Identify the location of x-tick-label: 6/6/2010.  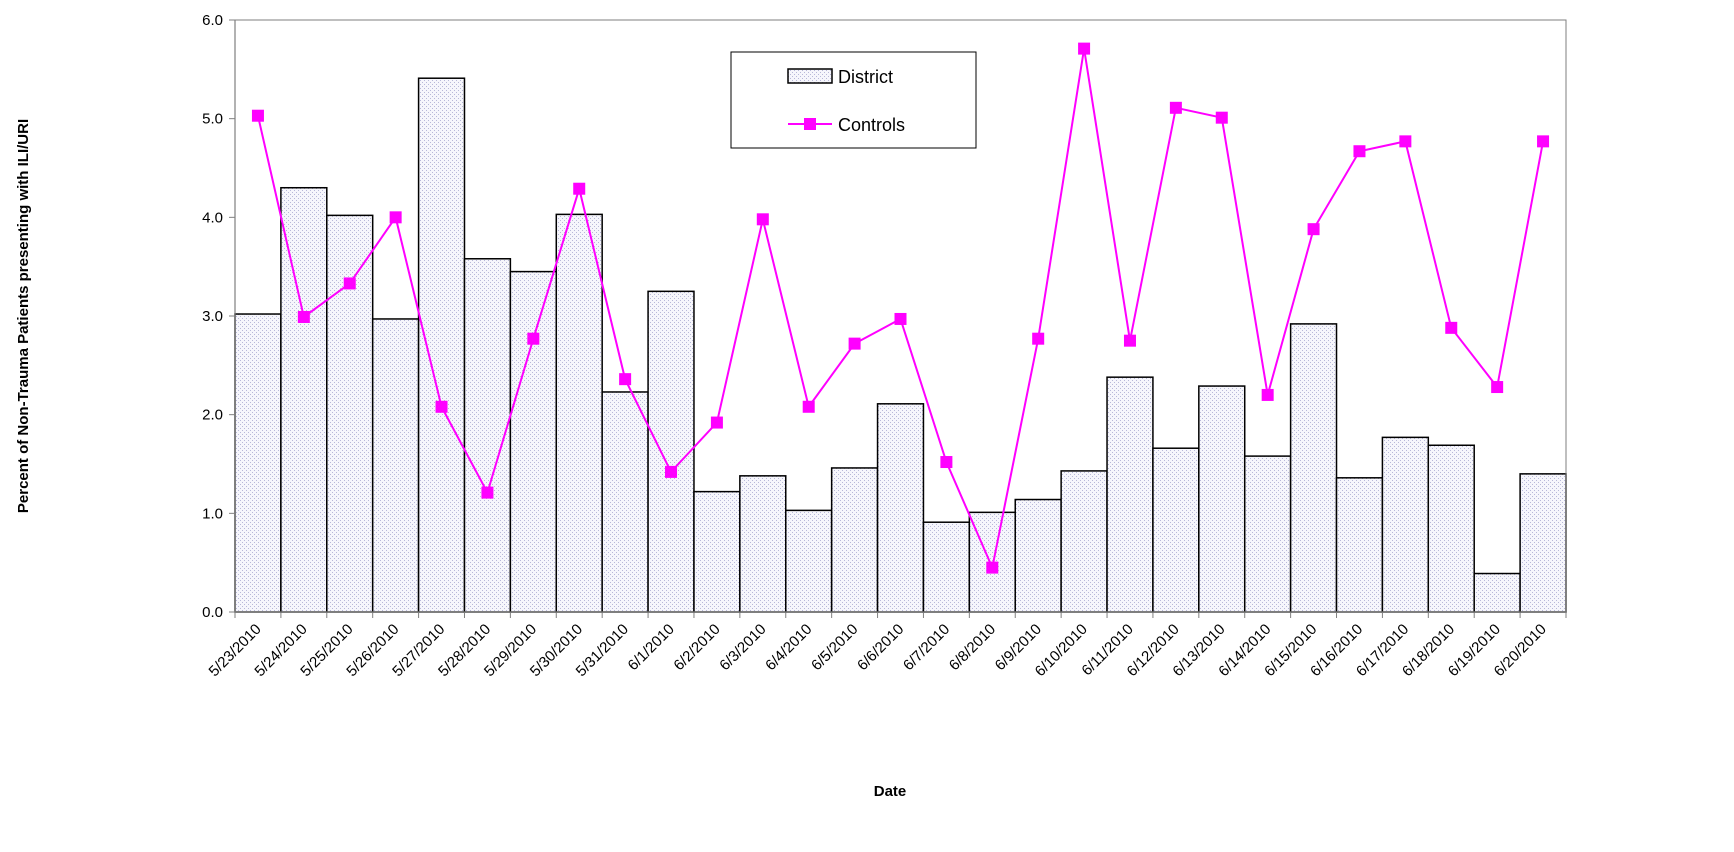
(880, 647).